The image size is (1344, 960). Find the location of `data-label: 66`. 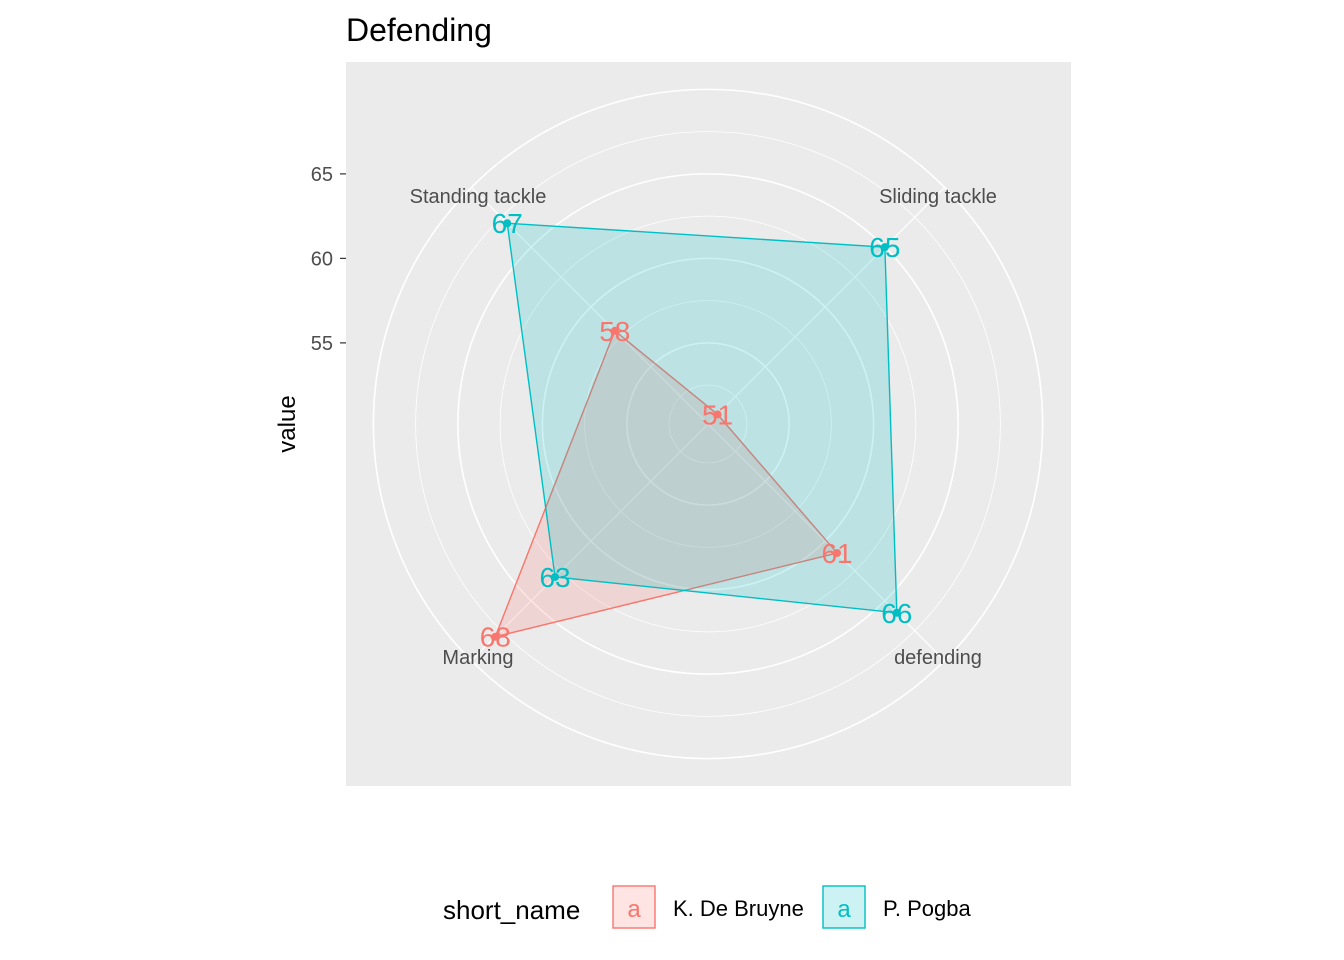

data-label: 66 is located at coordinates (896, 613).